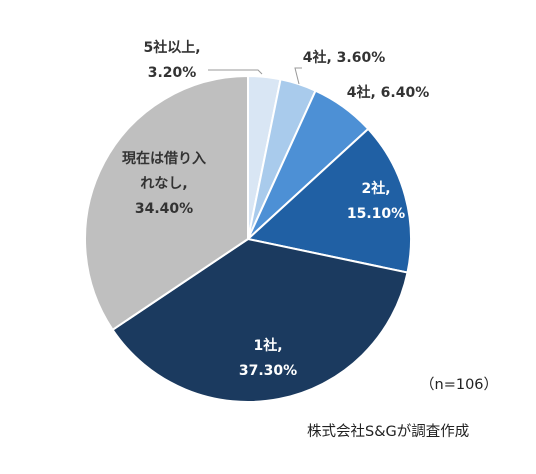  Describe the element at coordinates (268, 358) in the screenshot. I see `slice-label-4: 1社, 37.30%` at that location.